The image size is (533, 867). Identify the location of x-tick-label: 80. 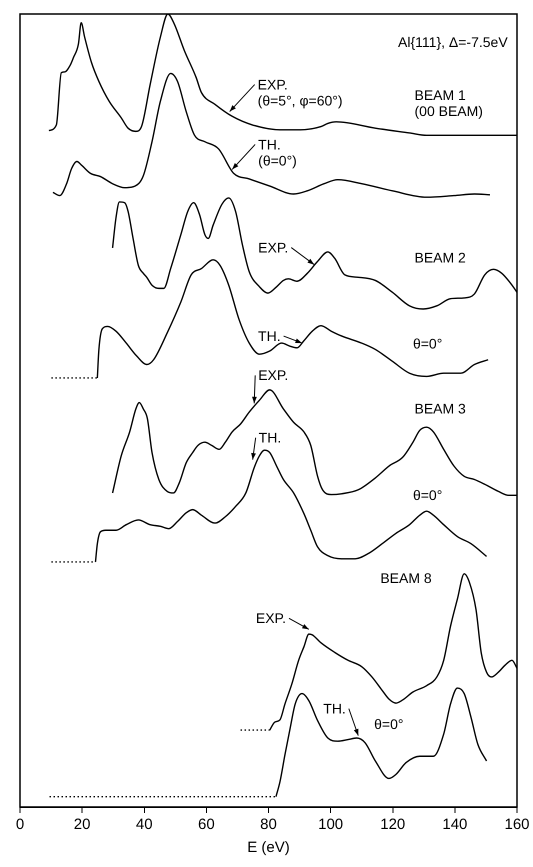
(268, 825).